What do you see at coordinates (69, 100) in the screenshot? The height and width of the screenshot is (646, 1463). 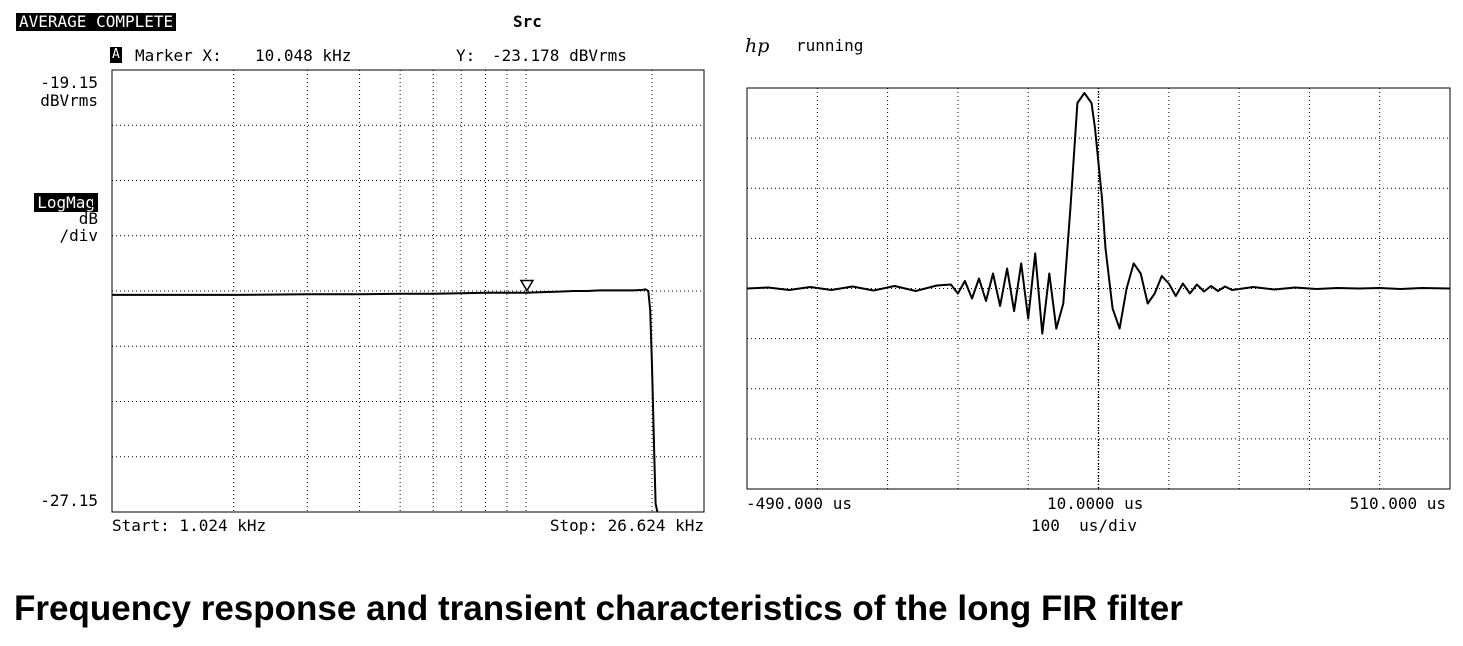 I see `y-top-unit: dBVrms` at bounding box center [69, 100].